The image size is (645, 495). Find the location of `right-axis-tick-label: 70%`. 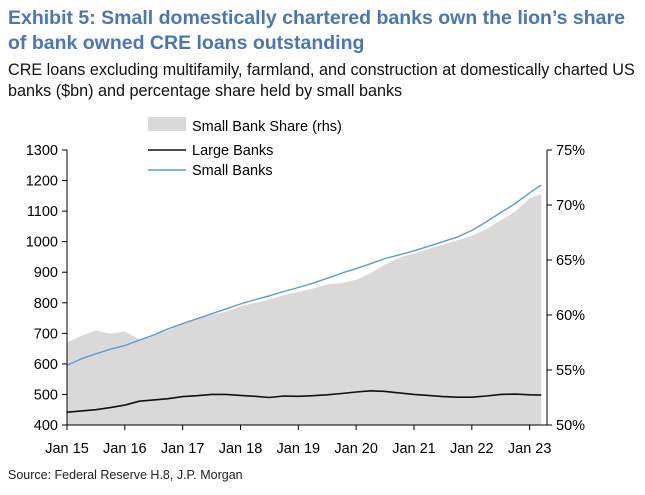

right-axis-tick-label: 70% is located at coordinates (570, 206).